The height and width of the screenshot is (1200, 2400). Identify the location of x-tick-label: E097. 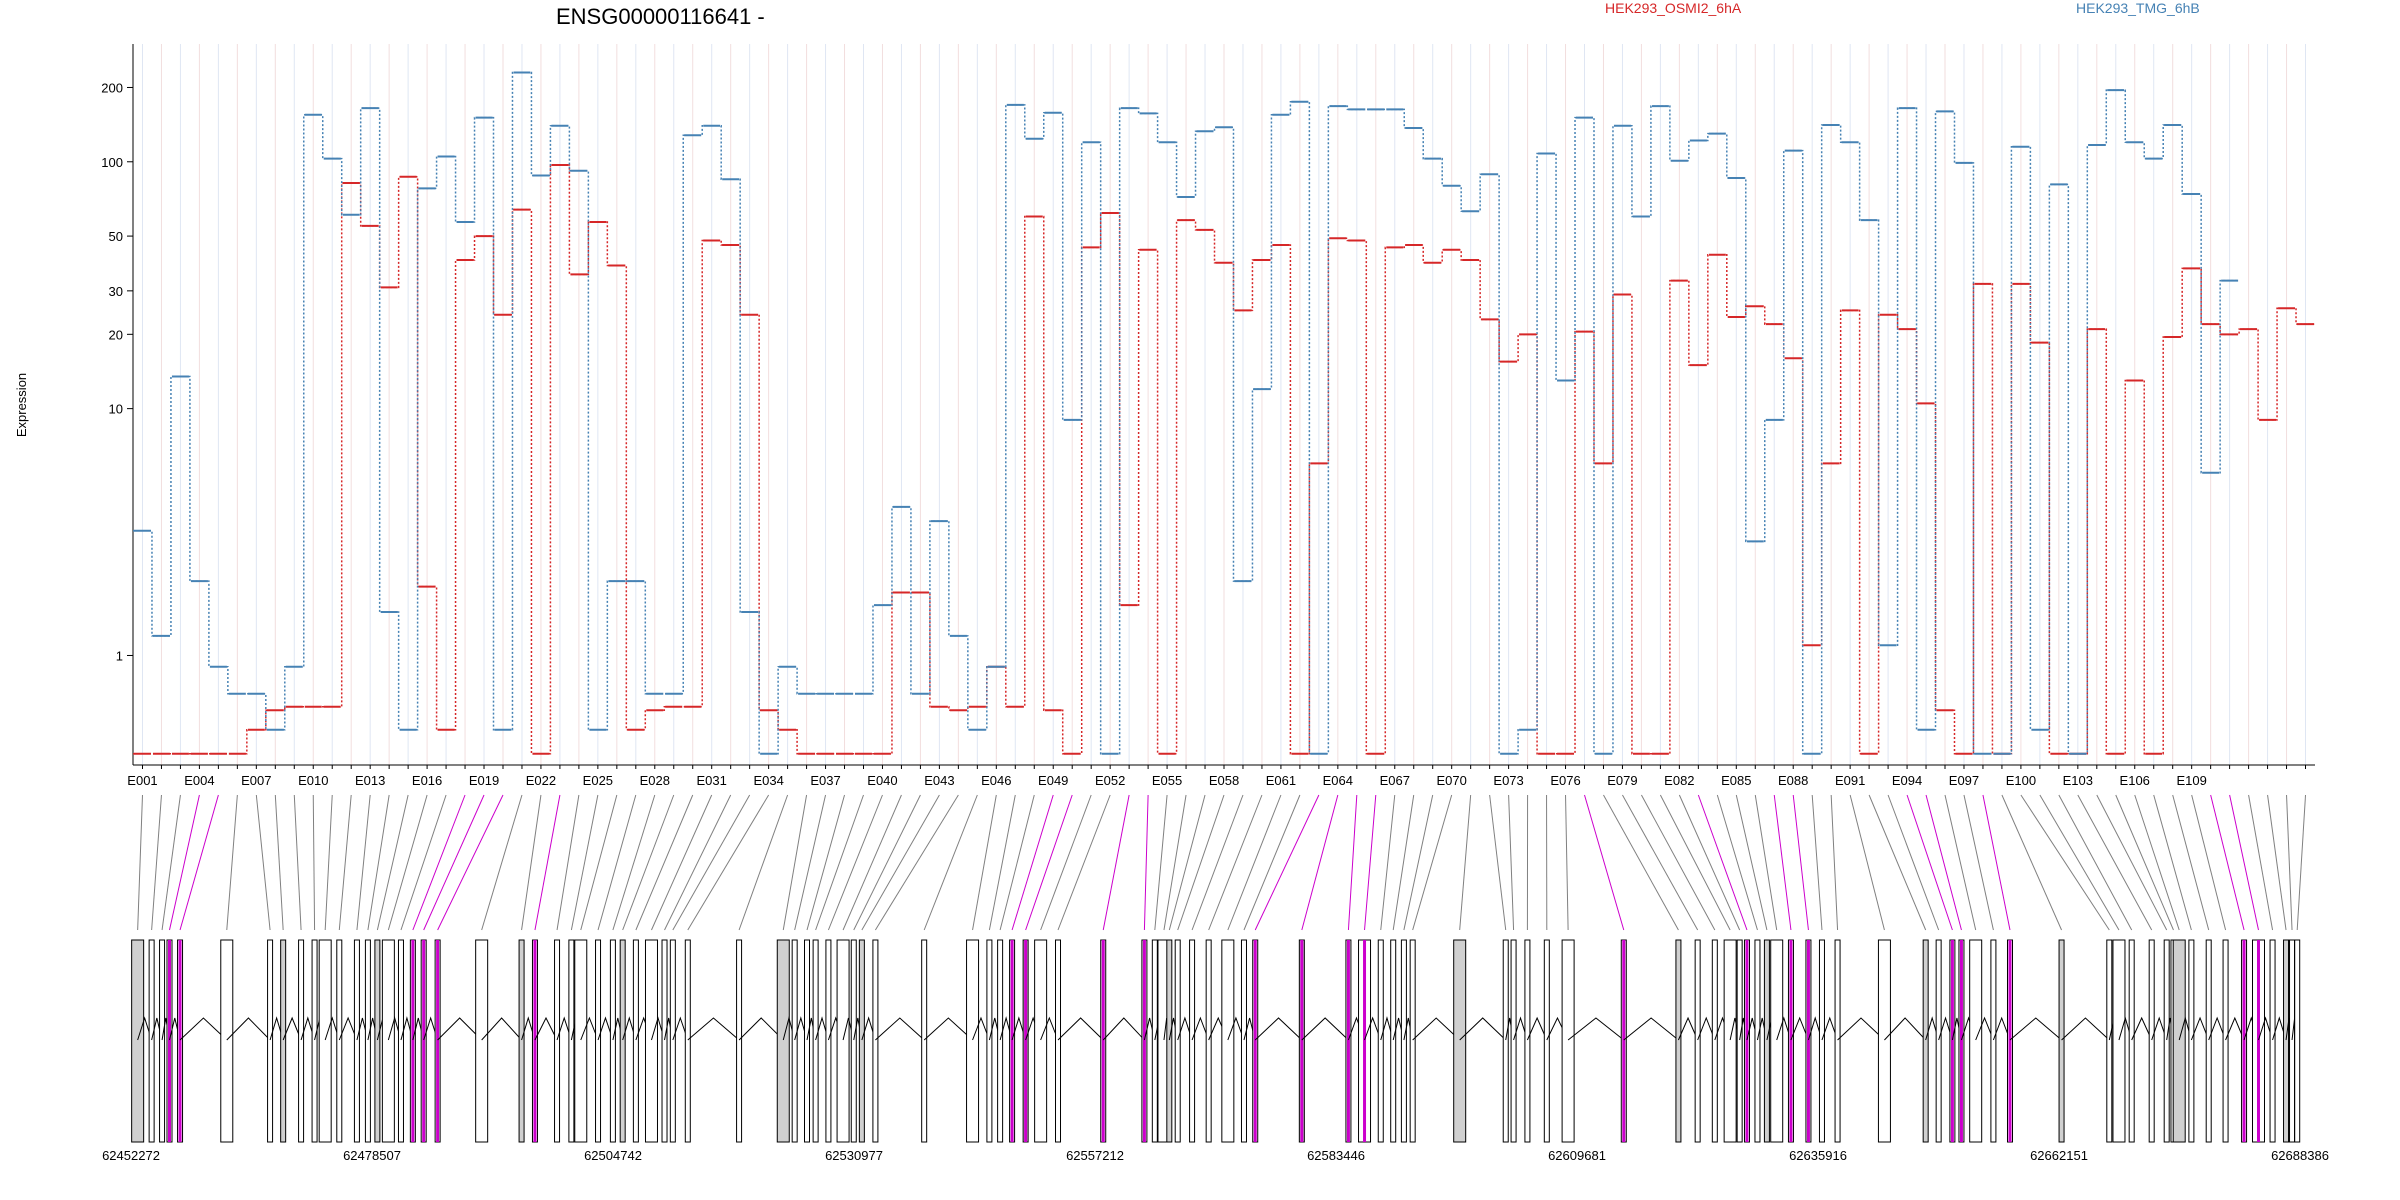
(1964, 780).